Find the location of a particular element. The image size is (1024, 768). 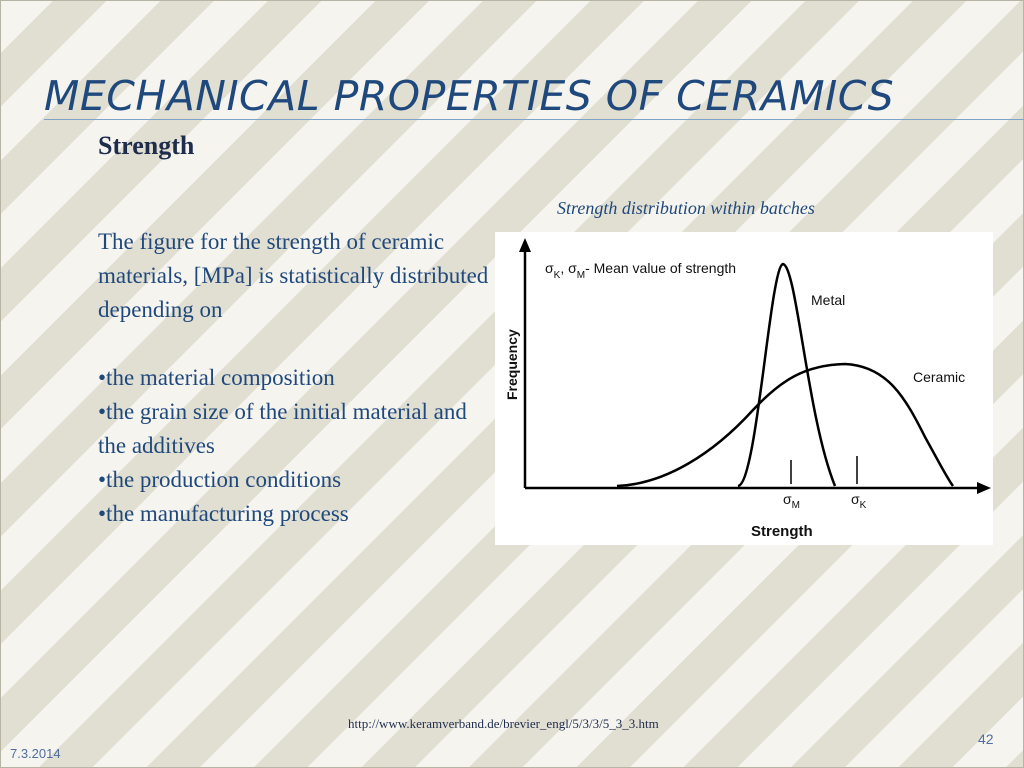

ceramic-curve is located at coordinates (785, 425).